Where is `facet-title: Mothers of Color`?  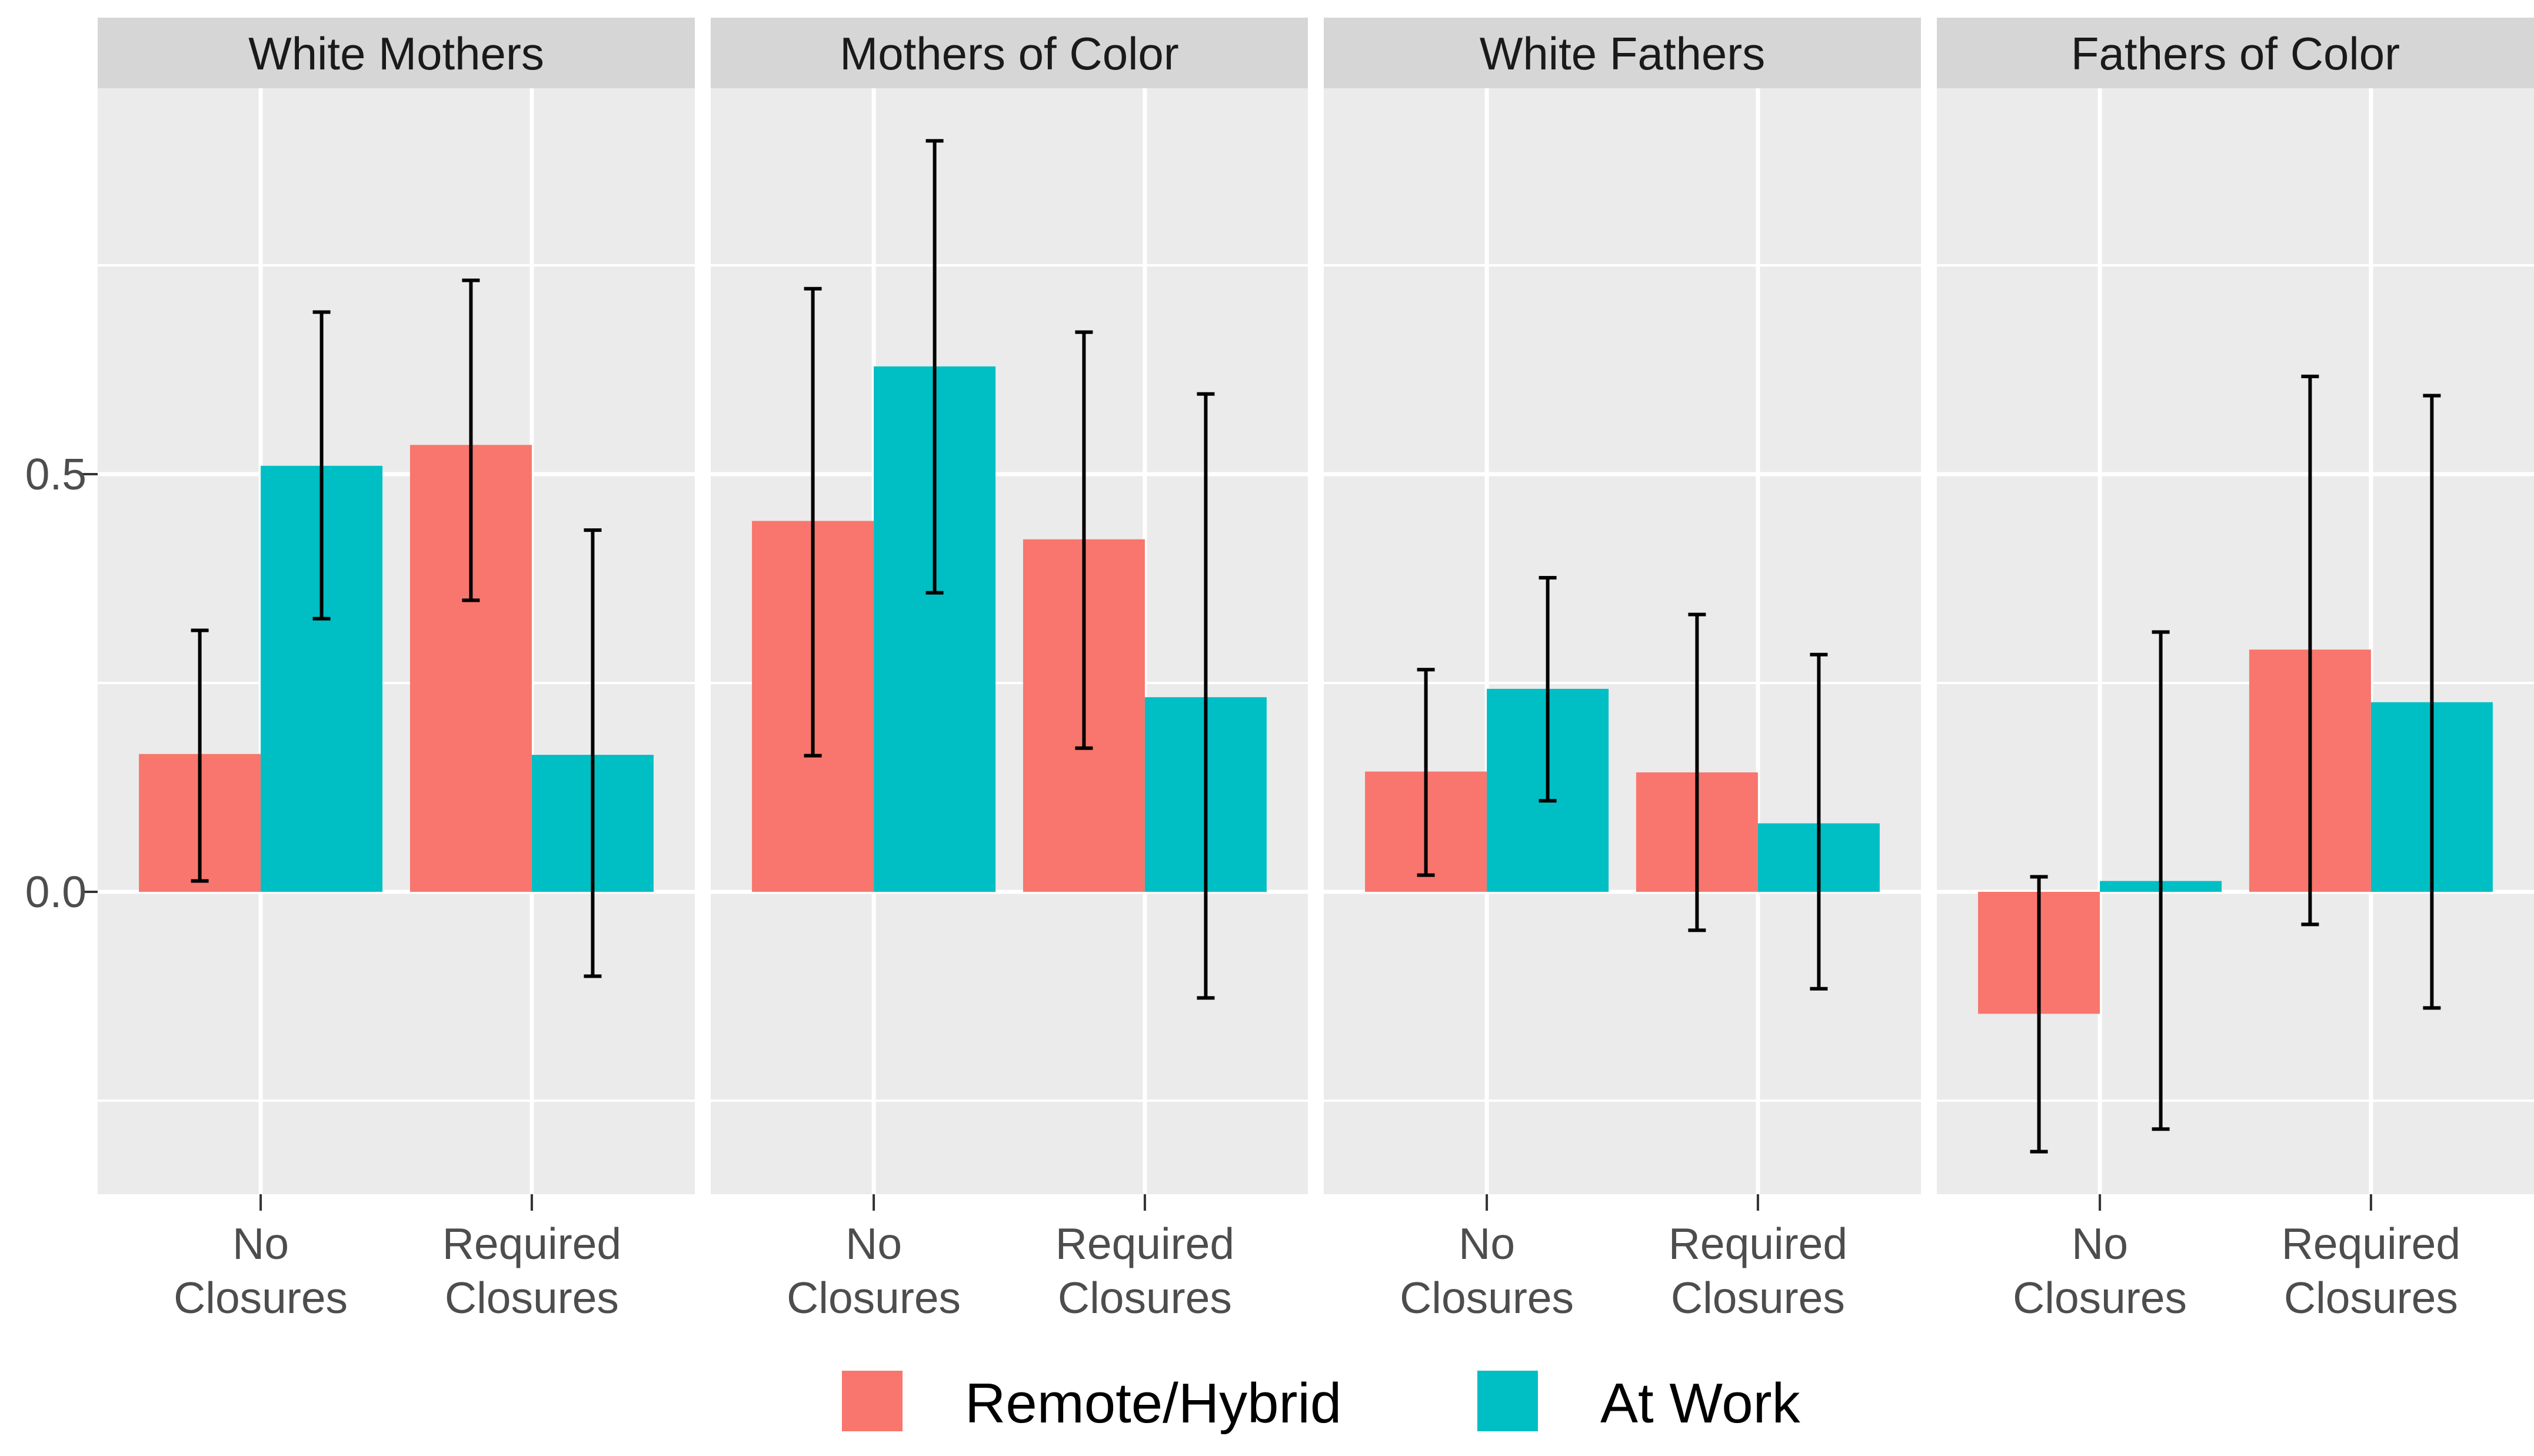
facet-title: Mothers of Color is located at coordinates (1010, 53).